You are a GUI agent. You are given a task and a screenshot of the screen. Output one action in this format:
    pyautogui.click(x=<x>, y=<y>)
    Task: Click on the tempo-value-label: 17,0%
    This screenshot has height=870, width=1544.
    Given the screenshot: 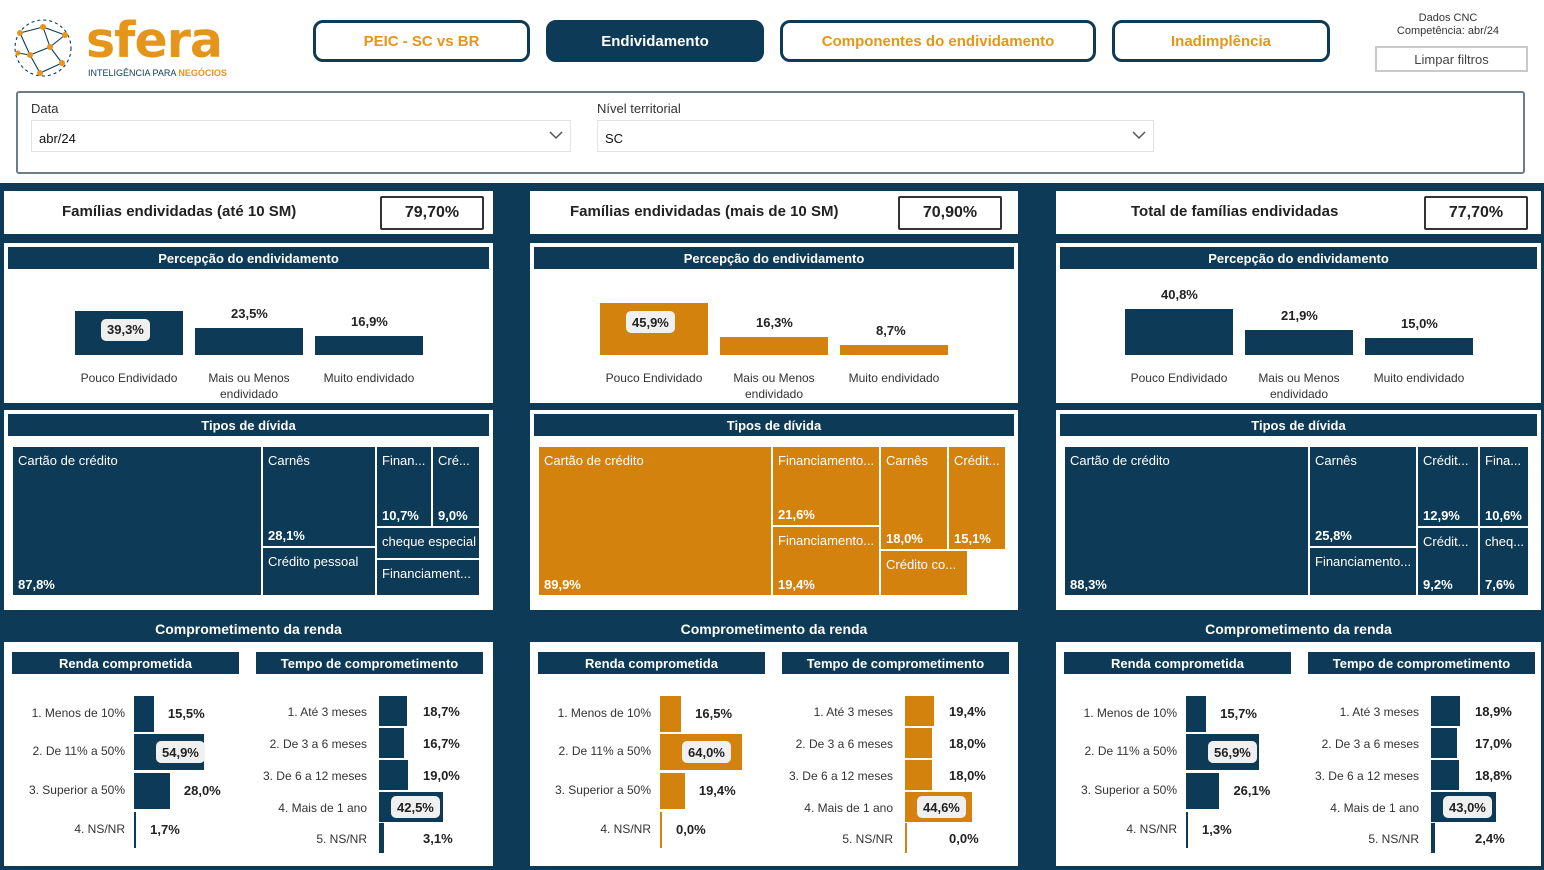 What is the action you would take?
    pyautogui.click(x=1493, y=743)
    